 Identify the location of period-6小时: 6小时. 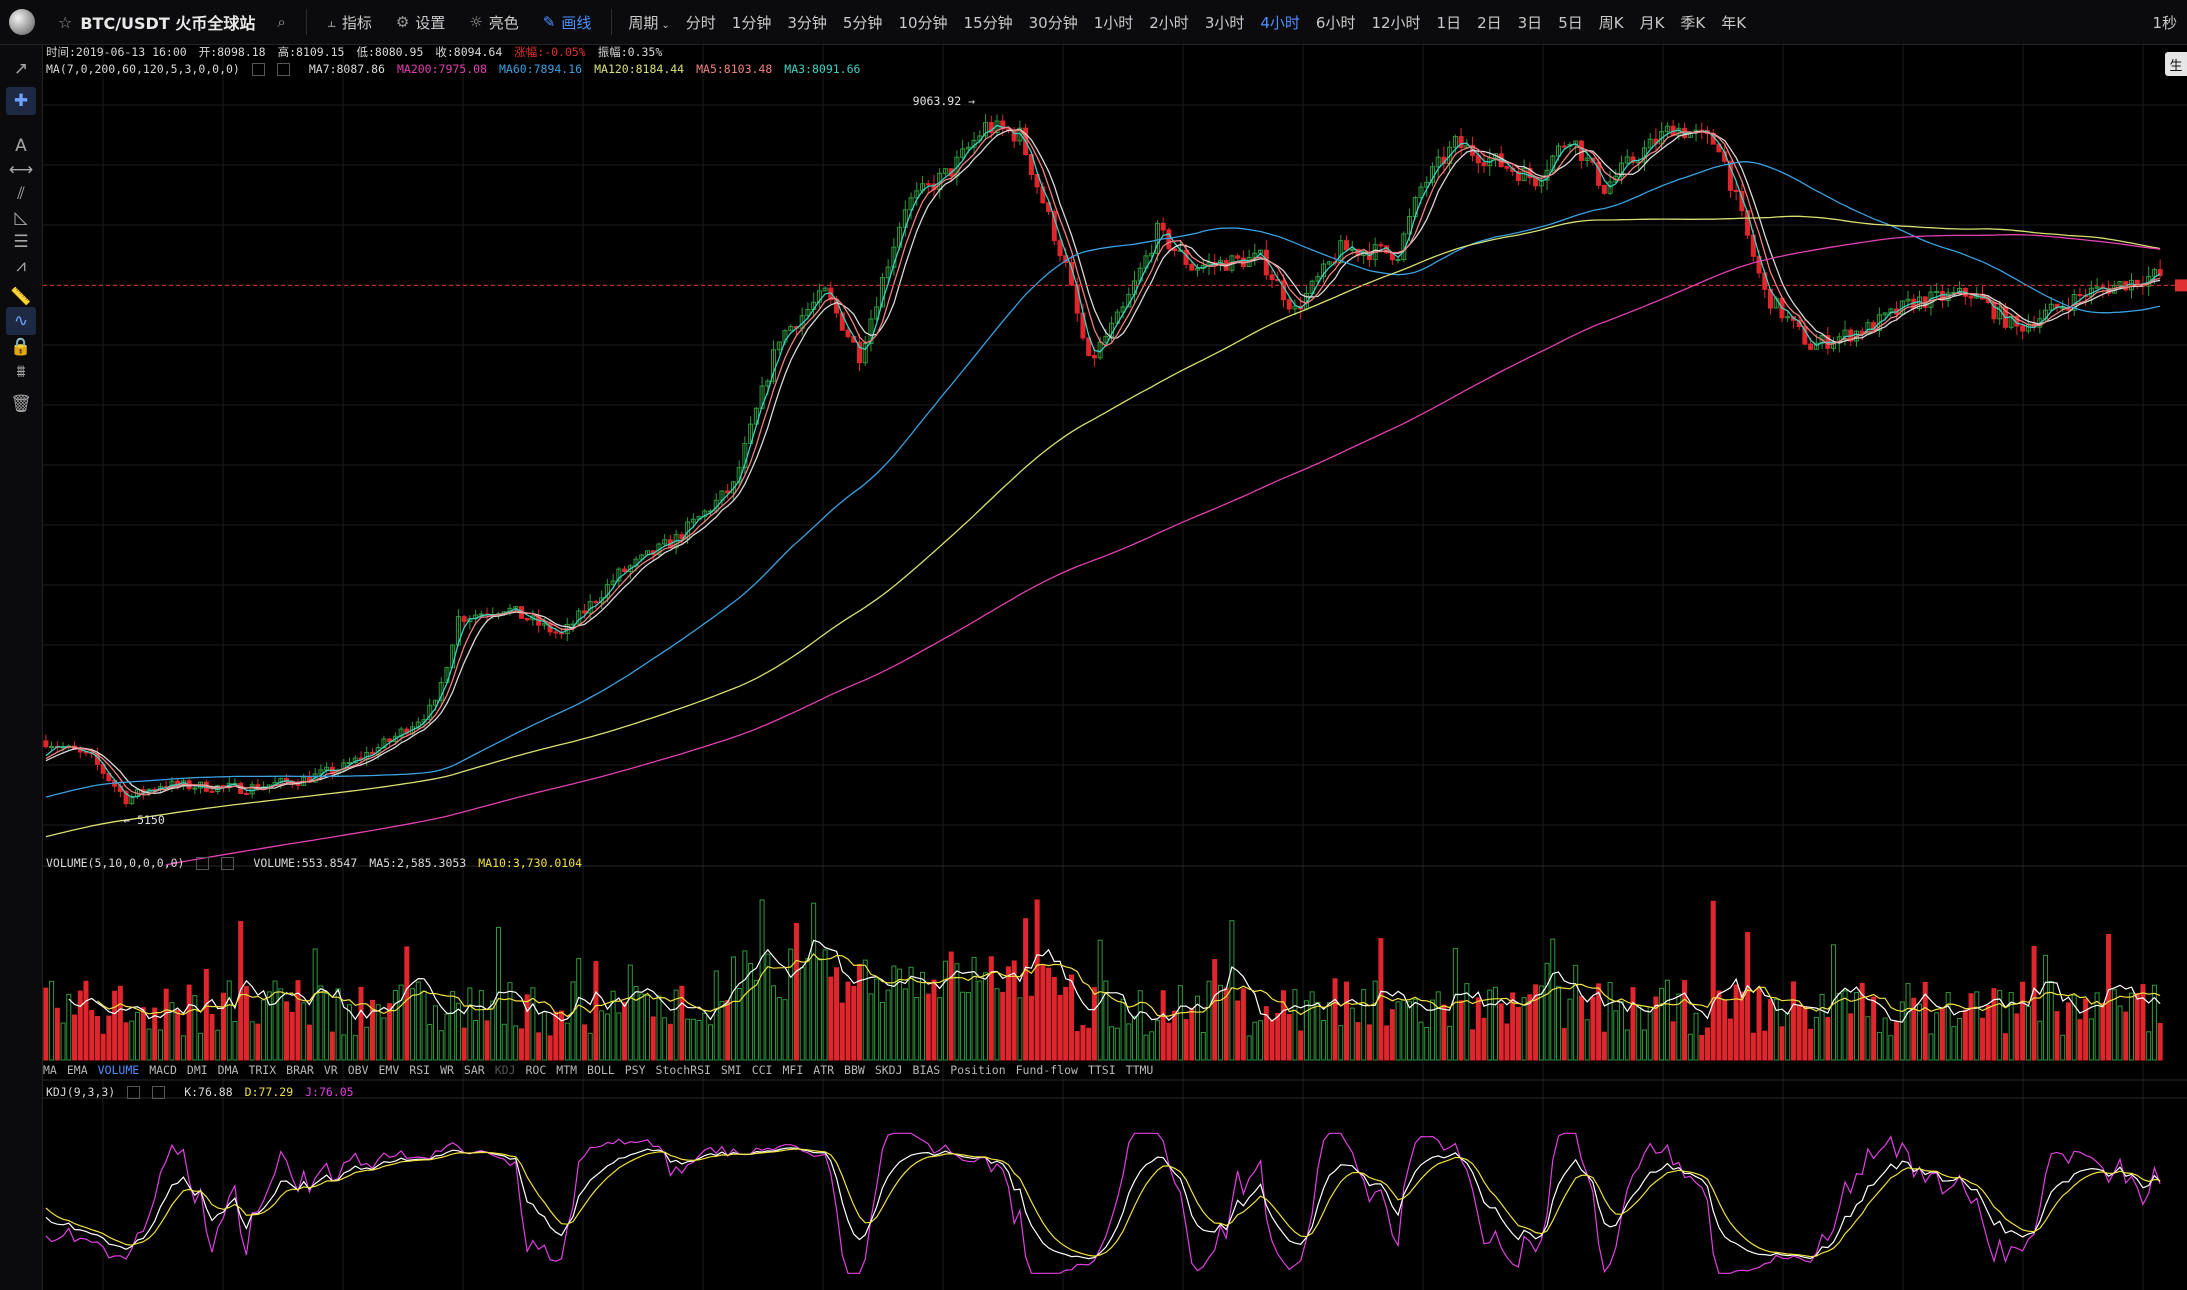
(1335, 22).